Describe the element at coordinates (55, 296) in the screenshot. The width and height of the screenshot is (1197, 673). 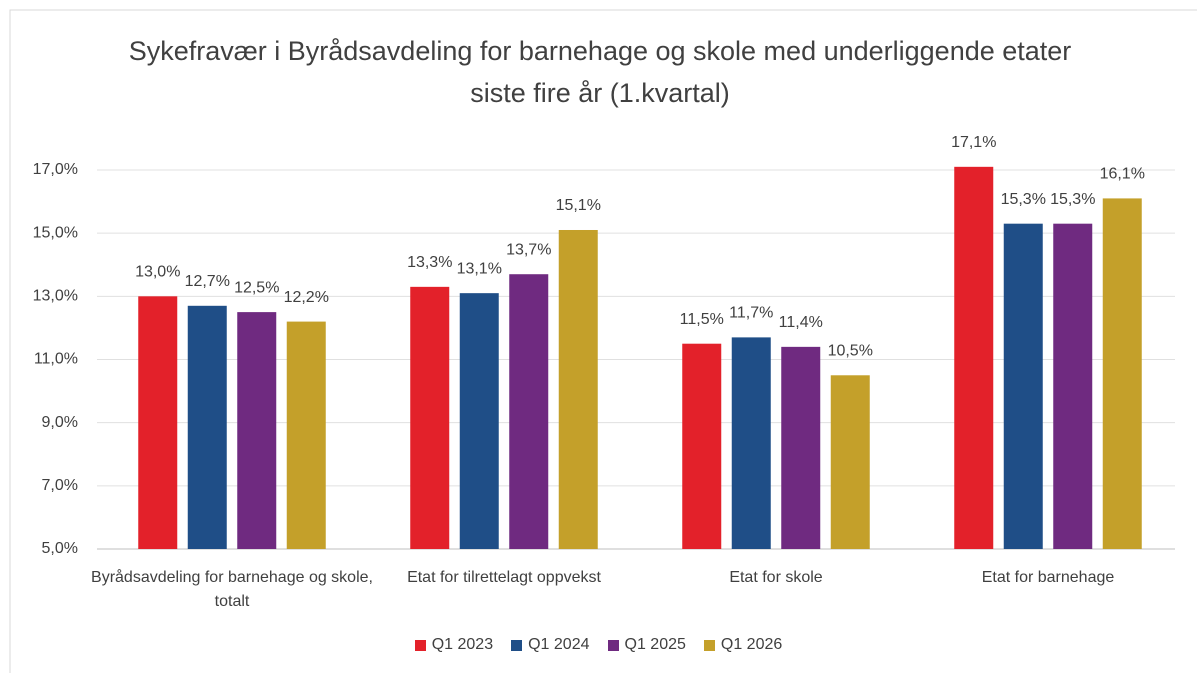
I see `y-tick-label: 13,0%` at that location.